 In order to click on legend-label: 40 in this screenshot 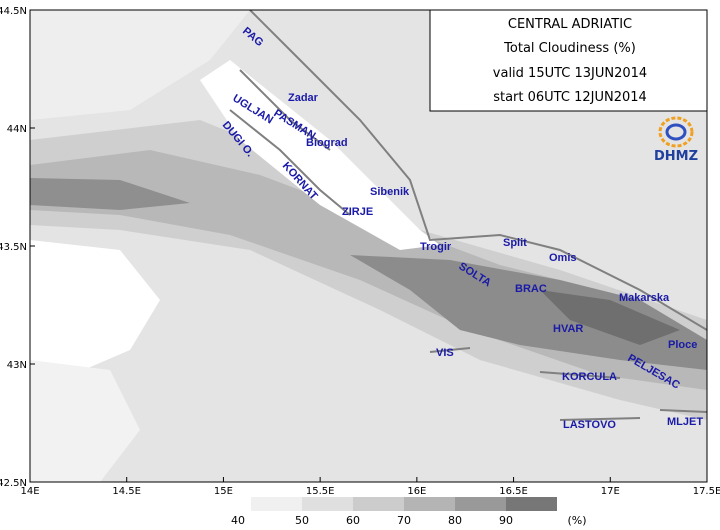, I will do `click(238, 520)`.